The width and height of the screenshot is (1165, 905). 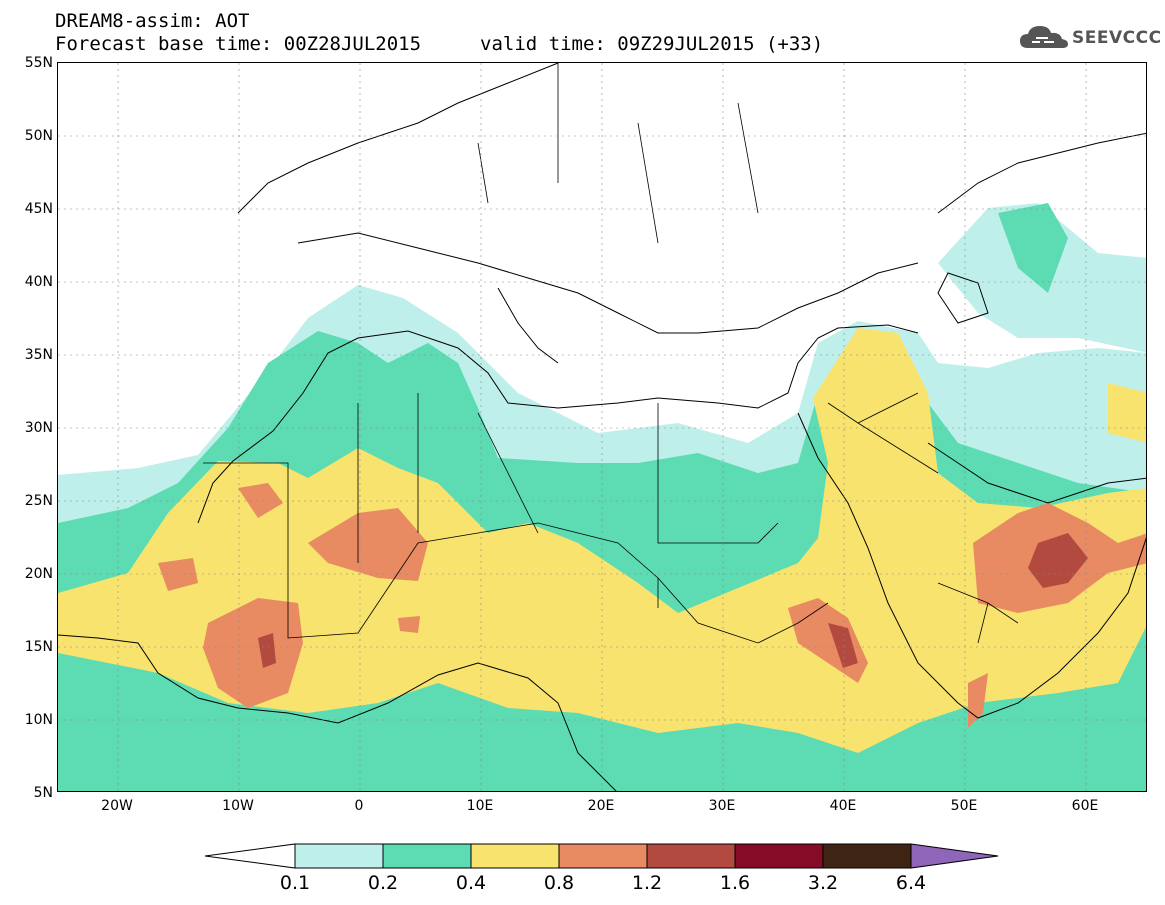 What do you see at coordinates (779, 856) in the screenshot?
I see `colorbar-segment-1.6` at bounding box center [779, 856].